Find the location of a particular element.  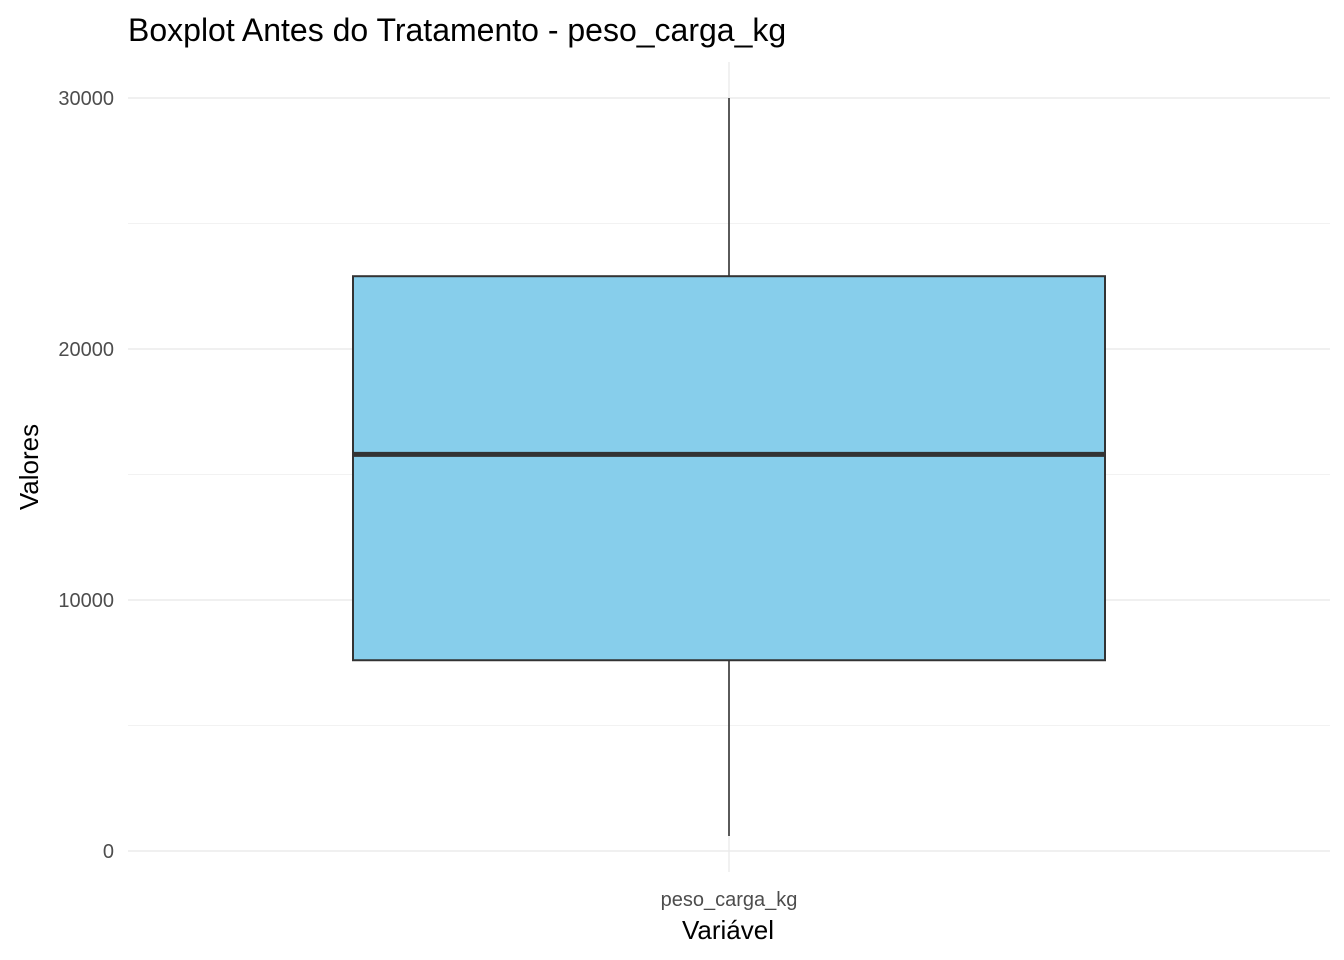

x-axis-ticks: peso_carga_kg is located at coordinates (729, 900).